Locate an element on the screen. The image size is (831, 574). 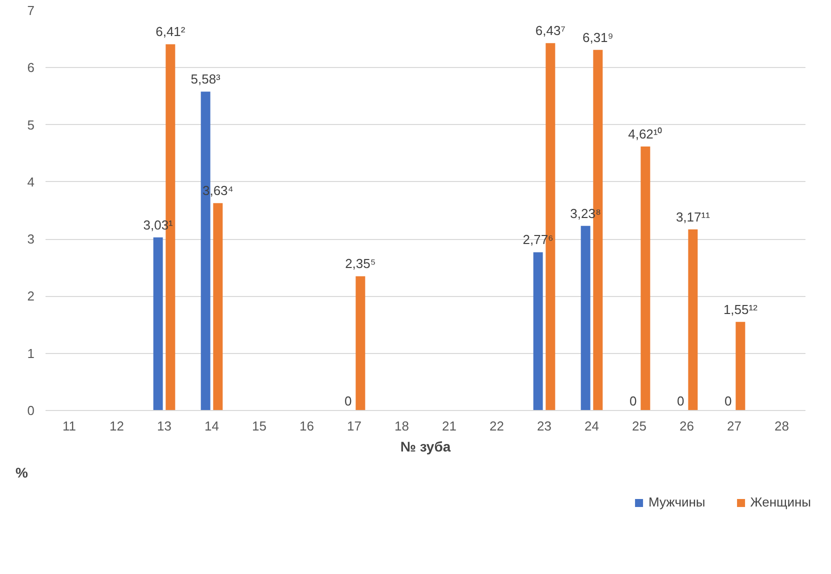
x-tick-label: 23 is located at coordinates (544, 426).